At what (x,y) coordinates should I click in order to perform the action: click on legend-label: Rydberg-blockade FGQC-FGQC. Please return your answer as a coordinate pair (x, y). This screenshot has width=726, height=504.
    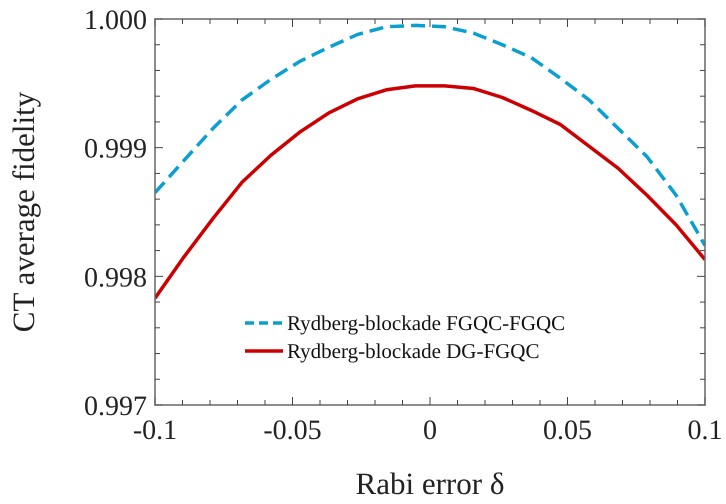
    Looking at the image, I should click on (426, 323).